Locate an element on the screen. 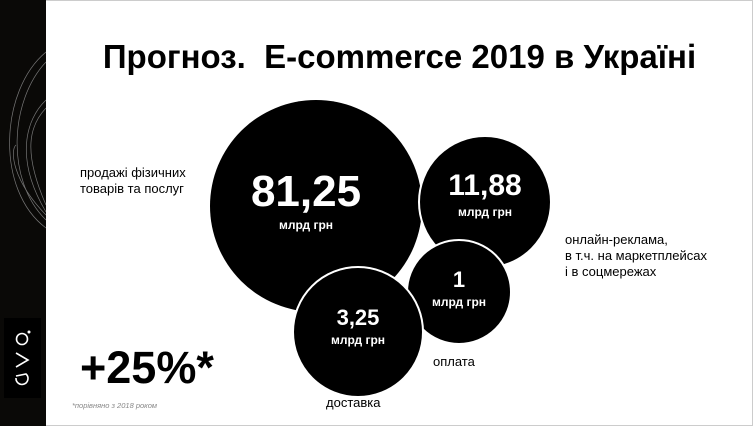 This screenshot has height=426, width=753. bubble-value: 11,88 is located at coordinates (485, 185).